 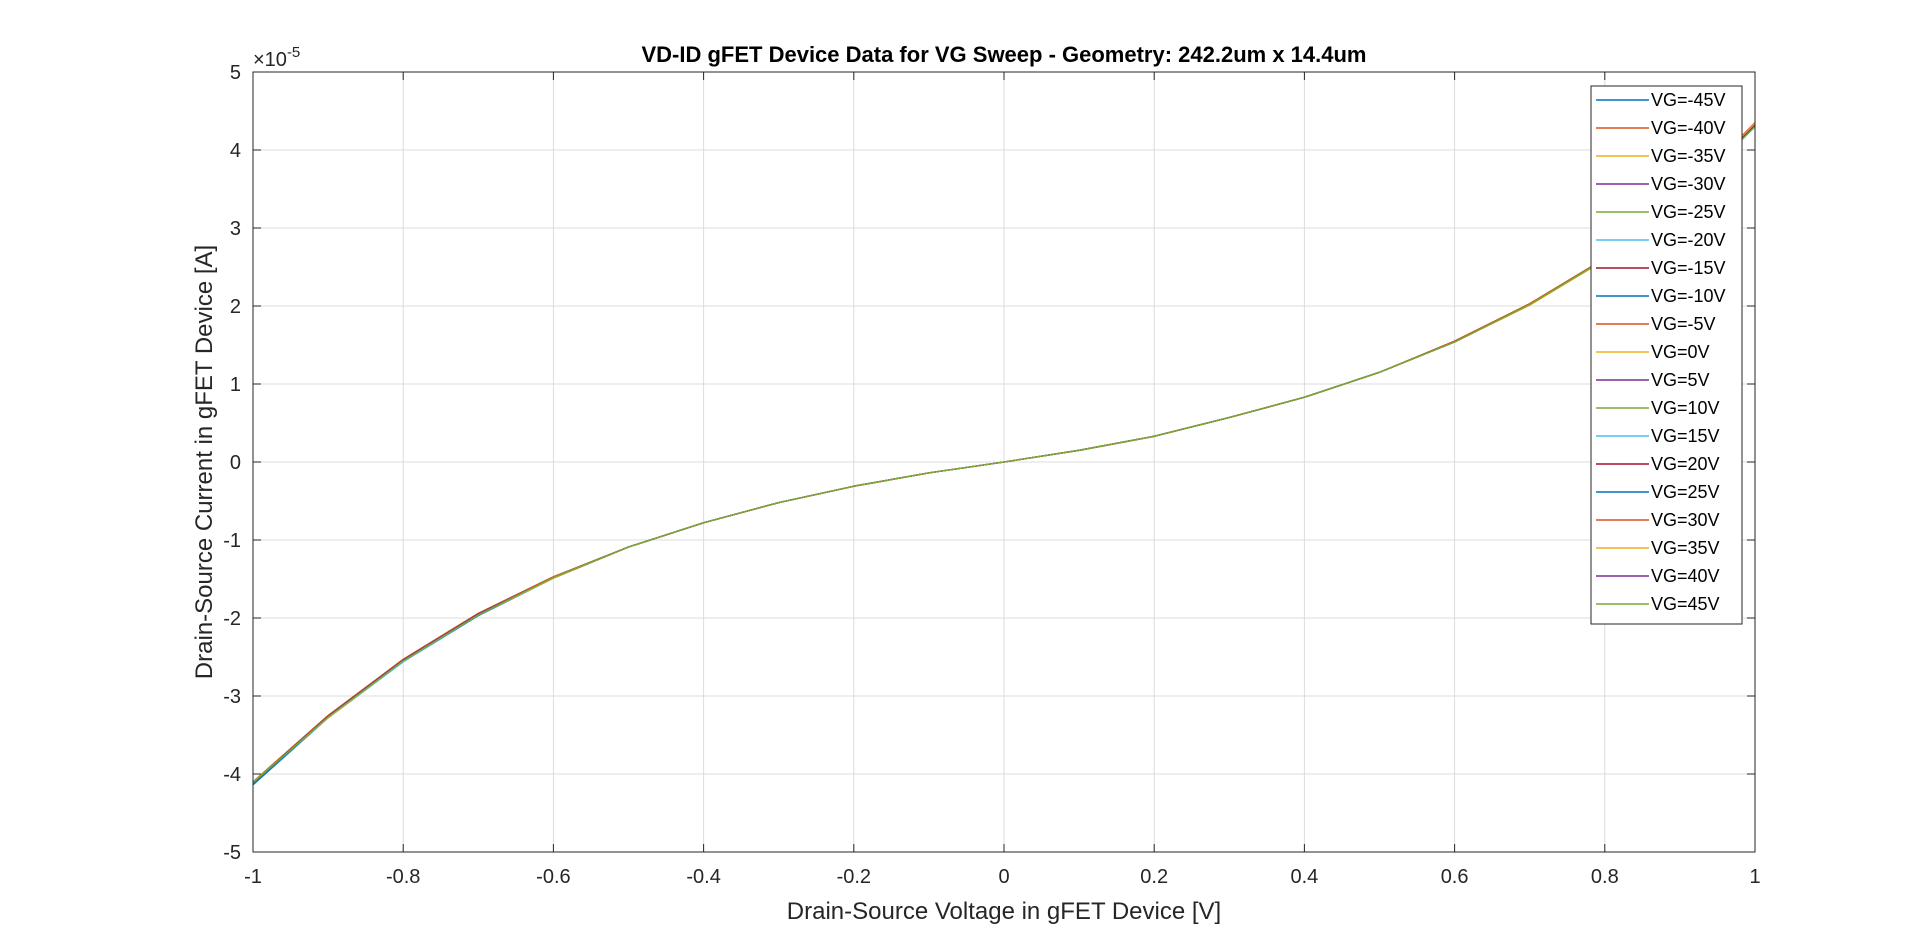 What do you see at coordinates (553, 877) in the screenshot?
I see `x-tick-label: -0.6` at bounding box center [553, 877].